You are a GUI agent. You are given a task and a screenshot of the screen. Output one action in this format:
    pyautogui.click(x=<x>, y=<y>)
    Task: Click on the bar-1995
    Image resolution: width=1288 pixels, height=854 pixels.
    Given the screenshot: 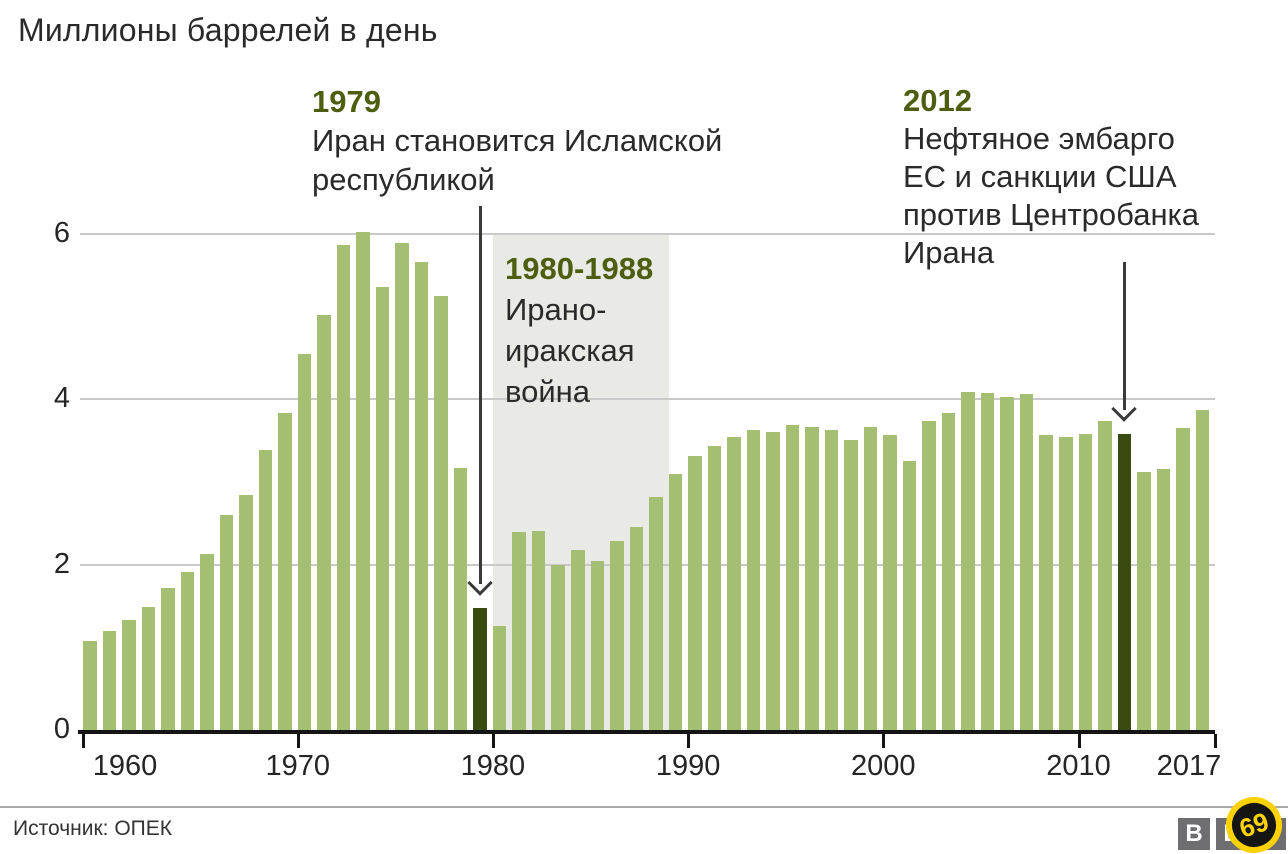 What is the action you would take?
    pyautogui.click(x=773, y=581)
    